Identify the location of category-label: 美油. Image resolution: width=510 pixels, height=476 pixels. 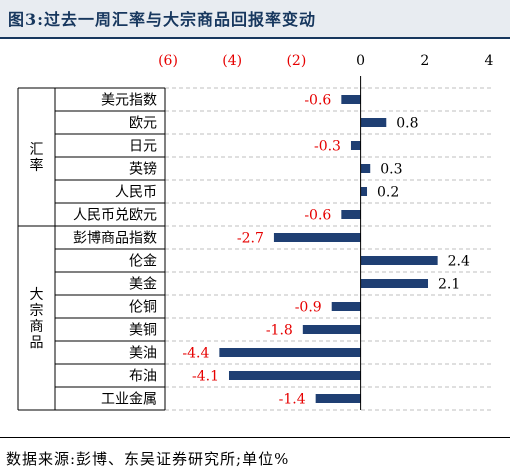
(143, 354).